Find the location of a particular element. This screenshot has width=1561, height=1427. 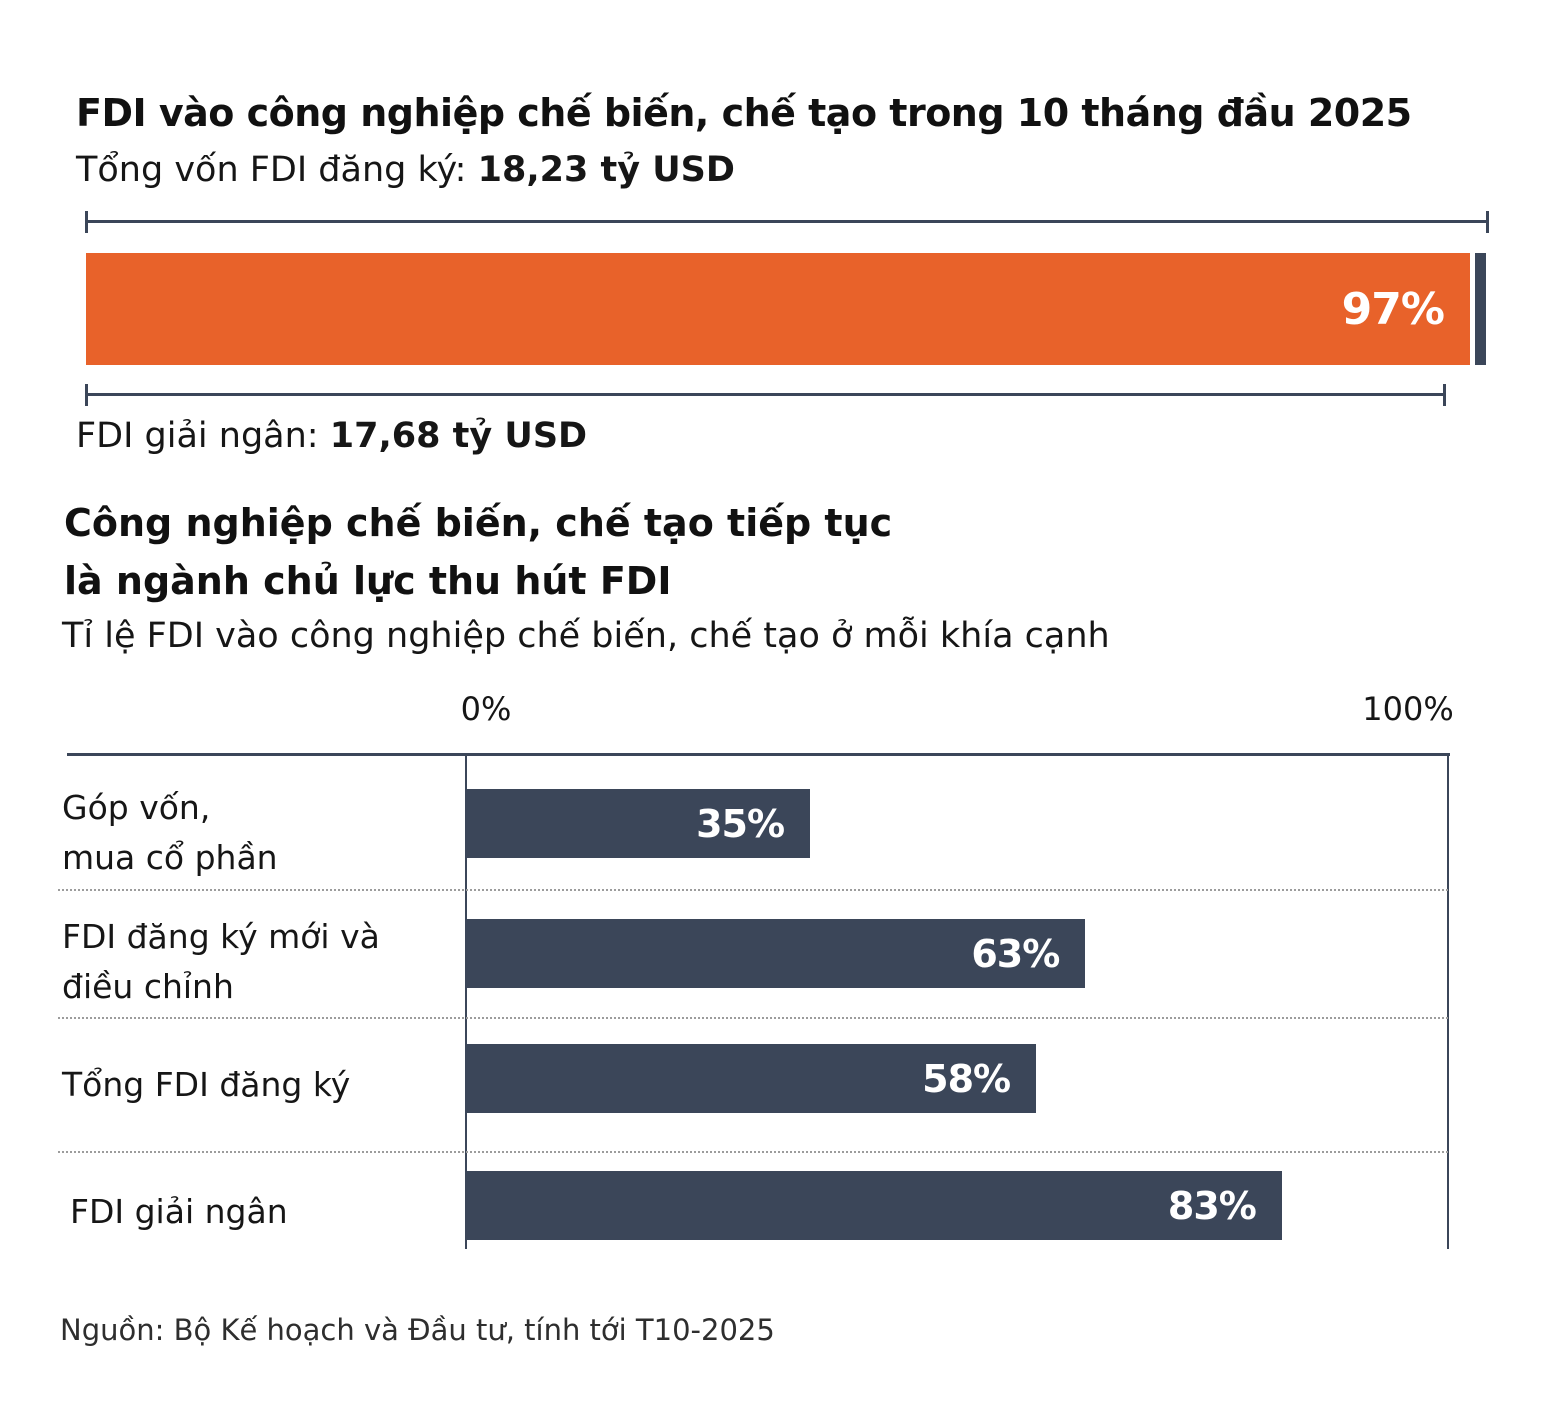

bar-value-label: 83% is located at coordinates (1212, 1205).